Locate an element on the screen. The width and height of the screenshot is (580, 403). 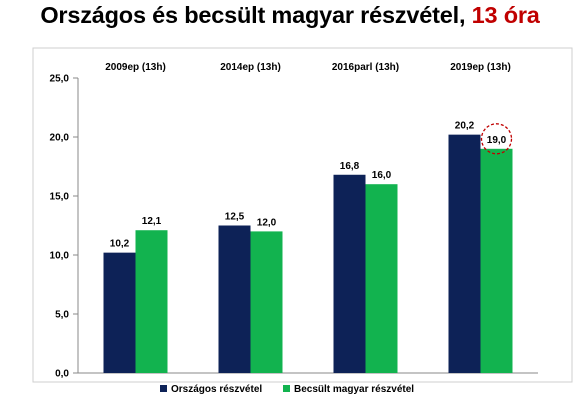
y-tick-label: 5,0 is located at coordinates (62, 315).